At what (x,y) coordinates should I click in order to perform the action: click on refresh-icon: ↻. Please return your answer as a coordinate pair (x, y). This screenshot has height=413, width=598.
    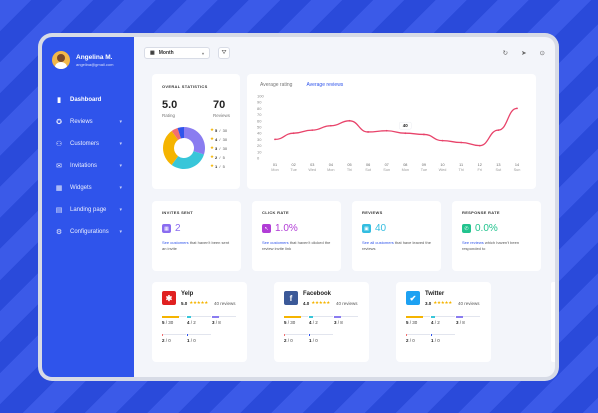
    Looking at the image, I should click on (505, 53).